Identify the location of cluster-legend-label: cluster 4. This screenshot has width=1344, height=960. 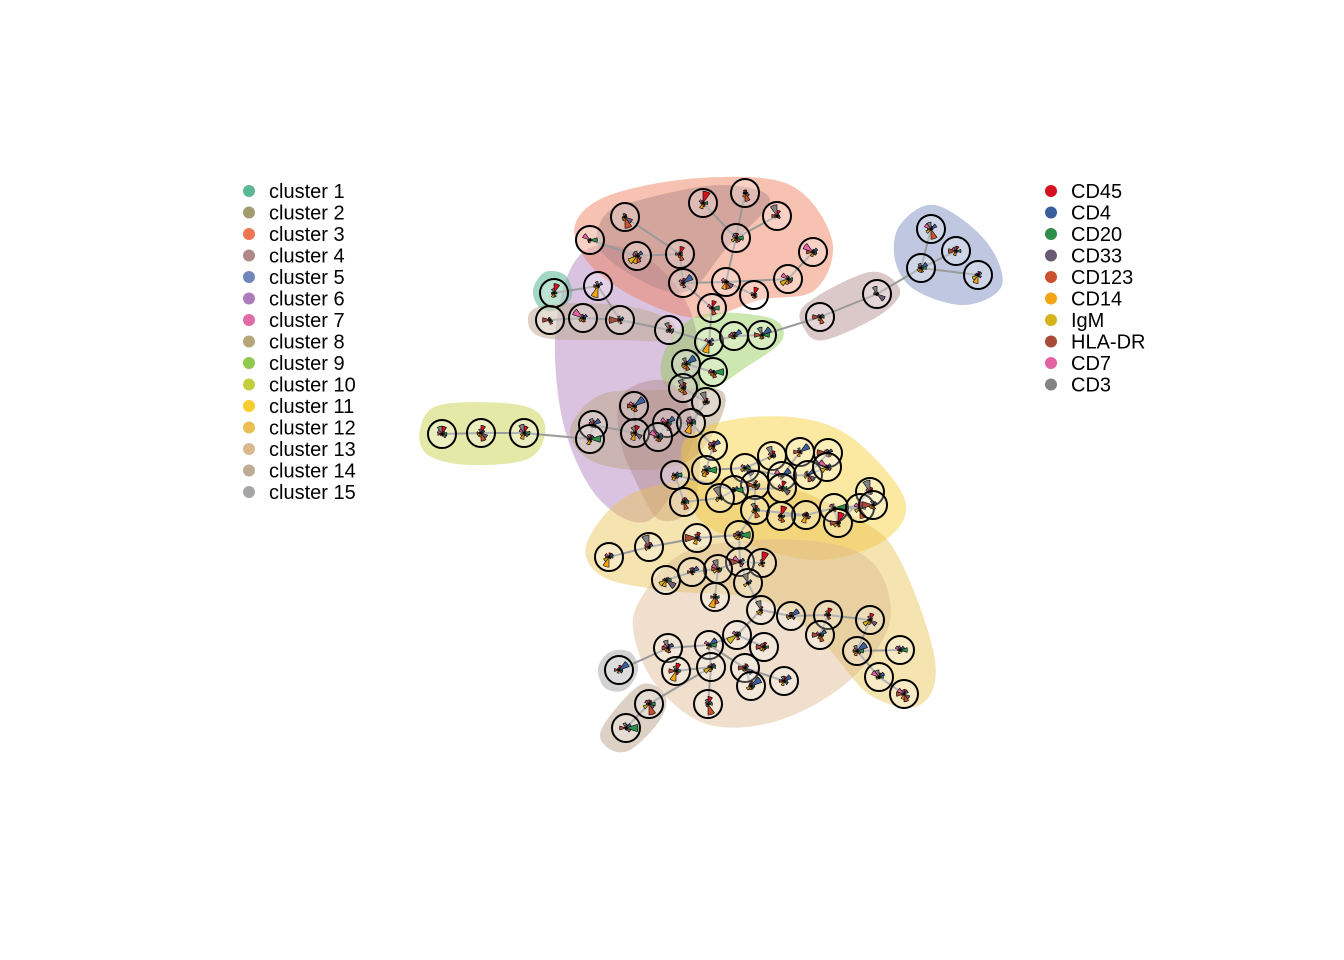
(307, 257).